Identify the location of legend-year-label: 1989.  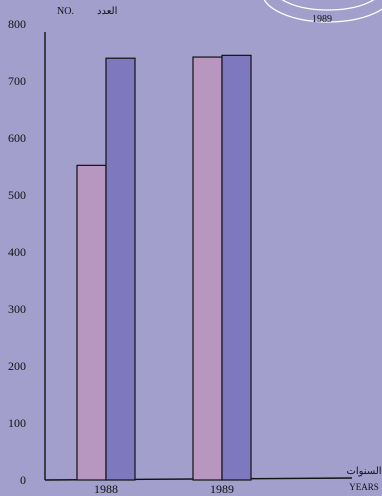
(322, 19).